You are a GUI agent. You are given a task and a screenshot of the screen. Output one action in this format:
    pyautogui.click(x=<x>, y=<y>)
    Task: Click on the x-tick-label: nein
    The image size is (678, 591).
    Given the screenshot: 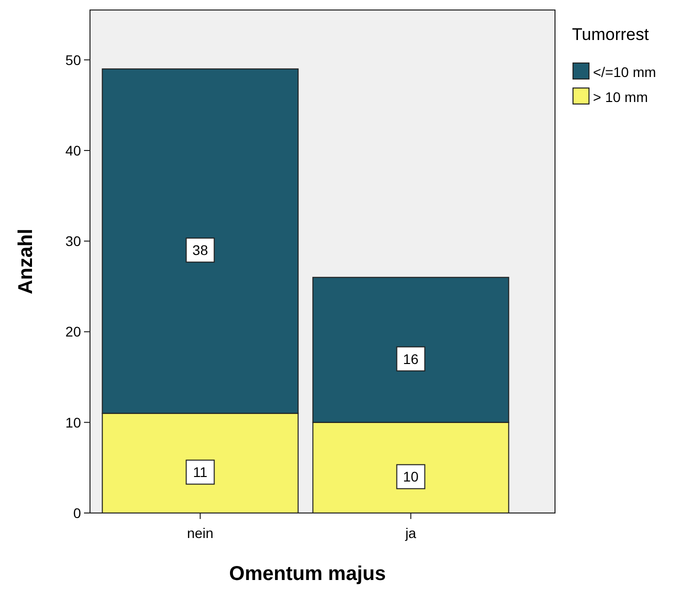 What is the action you would take?
    pyautogui.click(x=200, y=533)
    